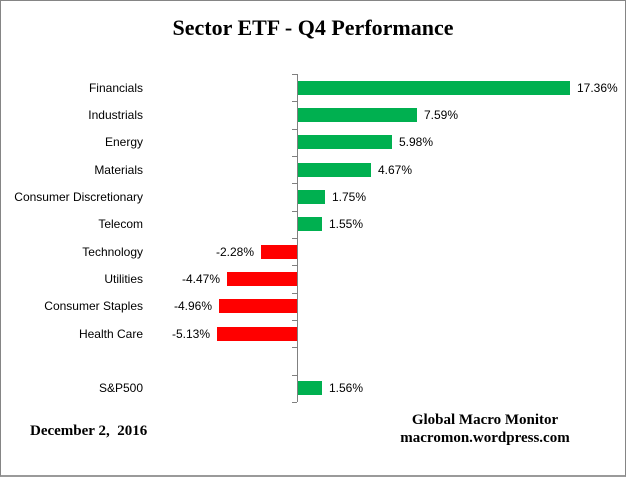 The image size is (626, 477). Describe the element at coordinates (120, 224) in the screenshot. I see `category-label: Telecom` at that location.